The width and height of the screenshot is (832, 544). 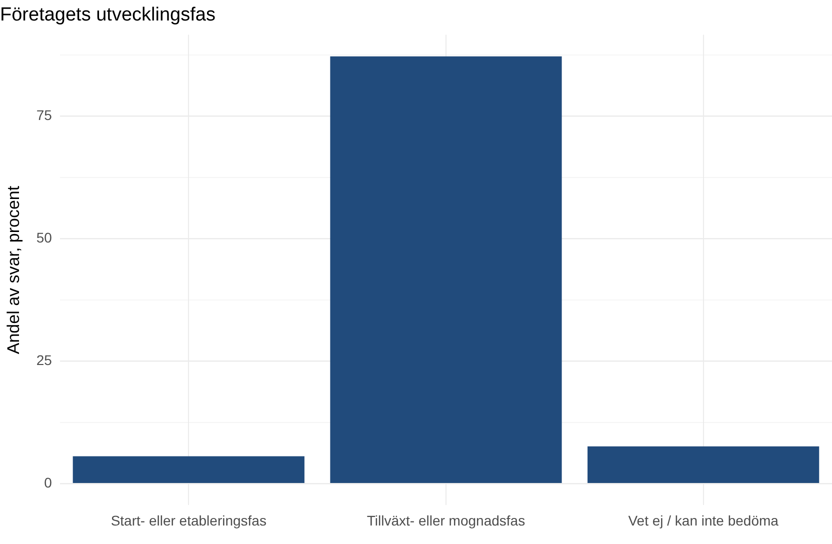 I want to click on x-tick-label: Vet ej / kan inte bedöma, so click(x=703, y=520).